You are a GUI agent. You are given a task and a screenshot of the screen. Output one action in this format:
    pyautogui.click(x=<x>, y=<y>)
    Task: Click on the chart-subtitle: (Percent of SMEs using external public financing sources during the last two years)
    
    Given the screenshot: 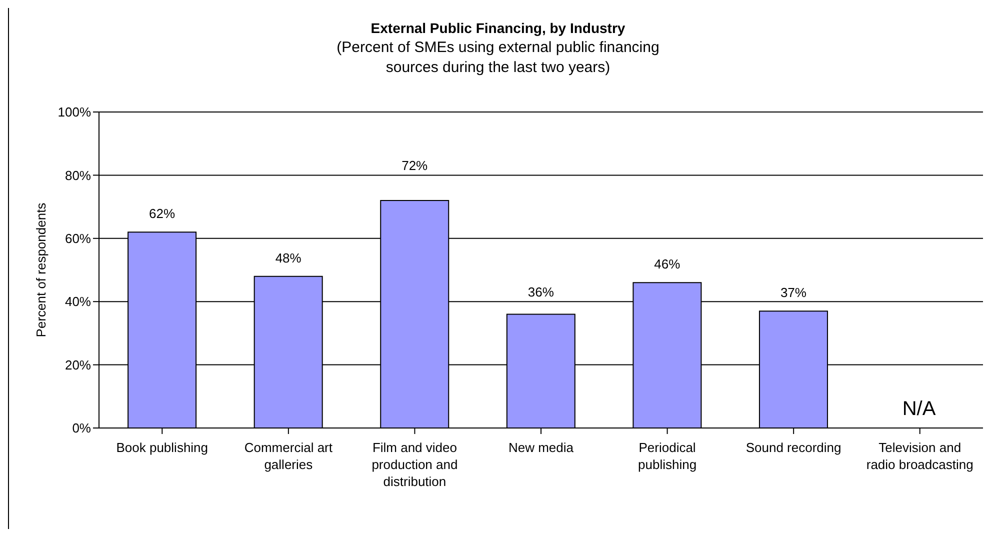 What is the action you would take?
    pyautogui.click(x=498, y=58)
    